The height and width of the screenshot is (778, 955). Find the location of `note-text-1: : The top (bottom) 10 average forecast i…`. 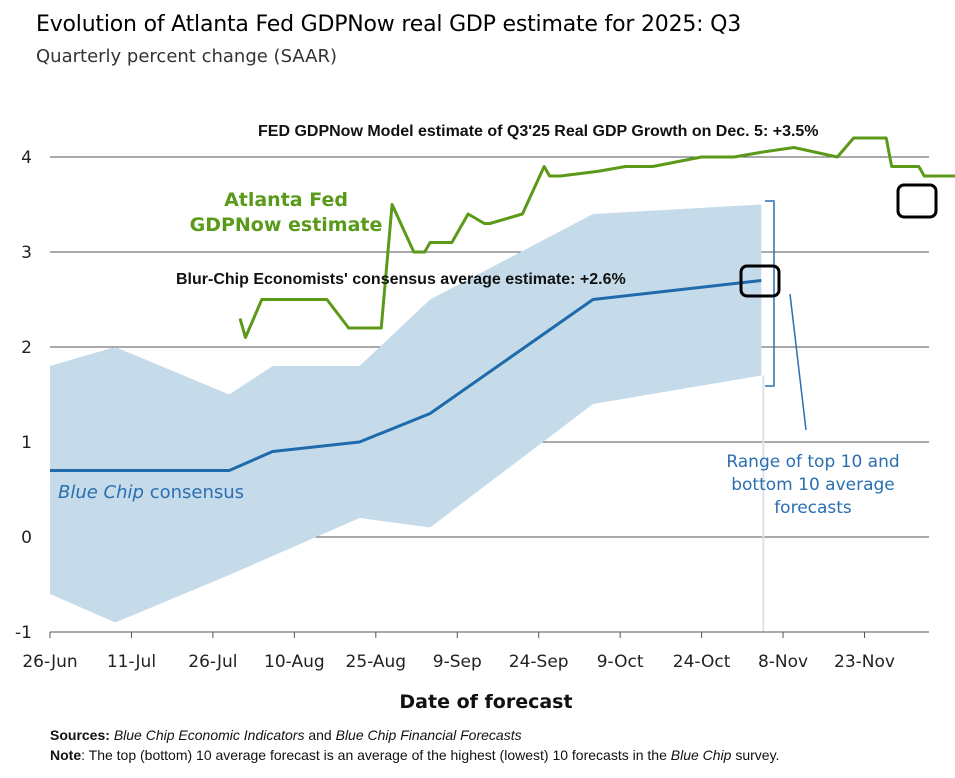

note-text-1: : The top (bottom) 10 average forecast i… is located at coordinates (376, 755).